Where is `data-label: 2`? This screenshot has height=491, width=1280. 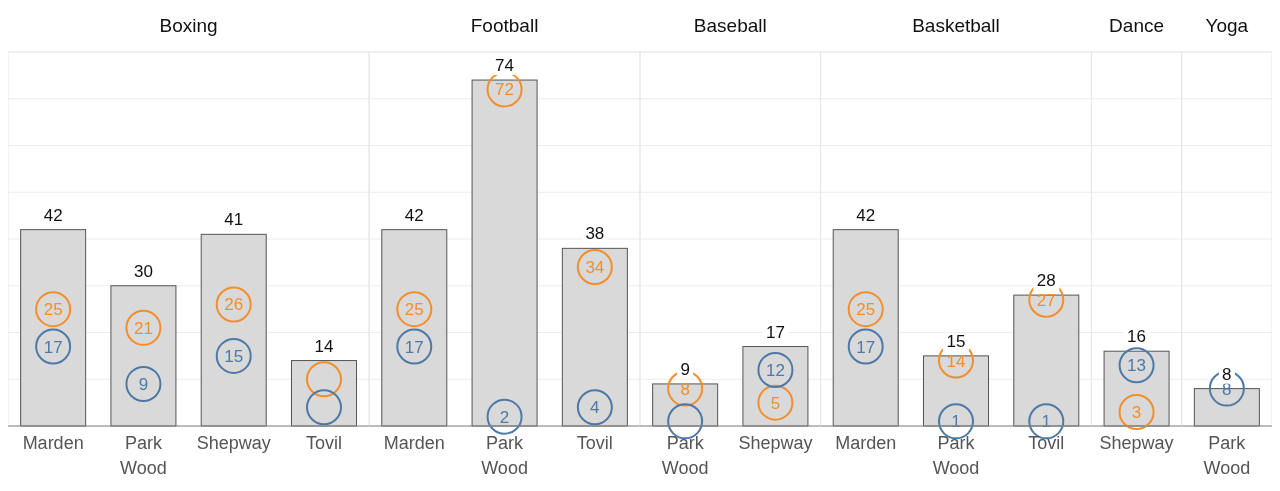 data-label: 2 is located at coordinates (504, 417).